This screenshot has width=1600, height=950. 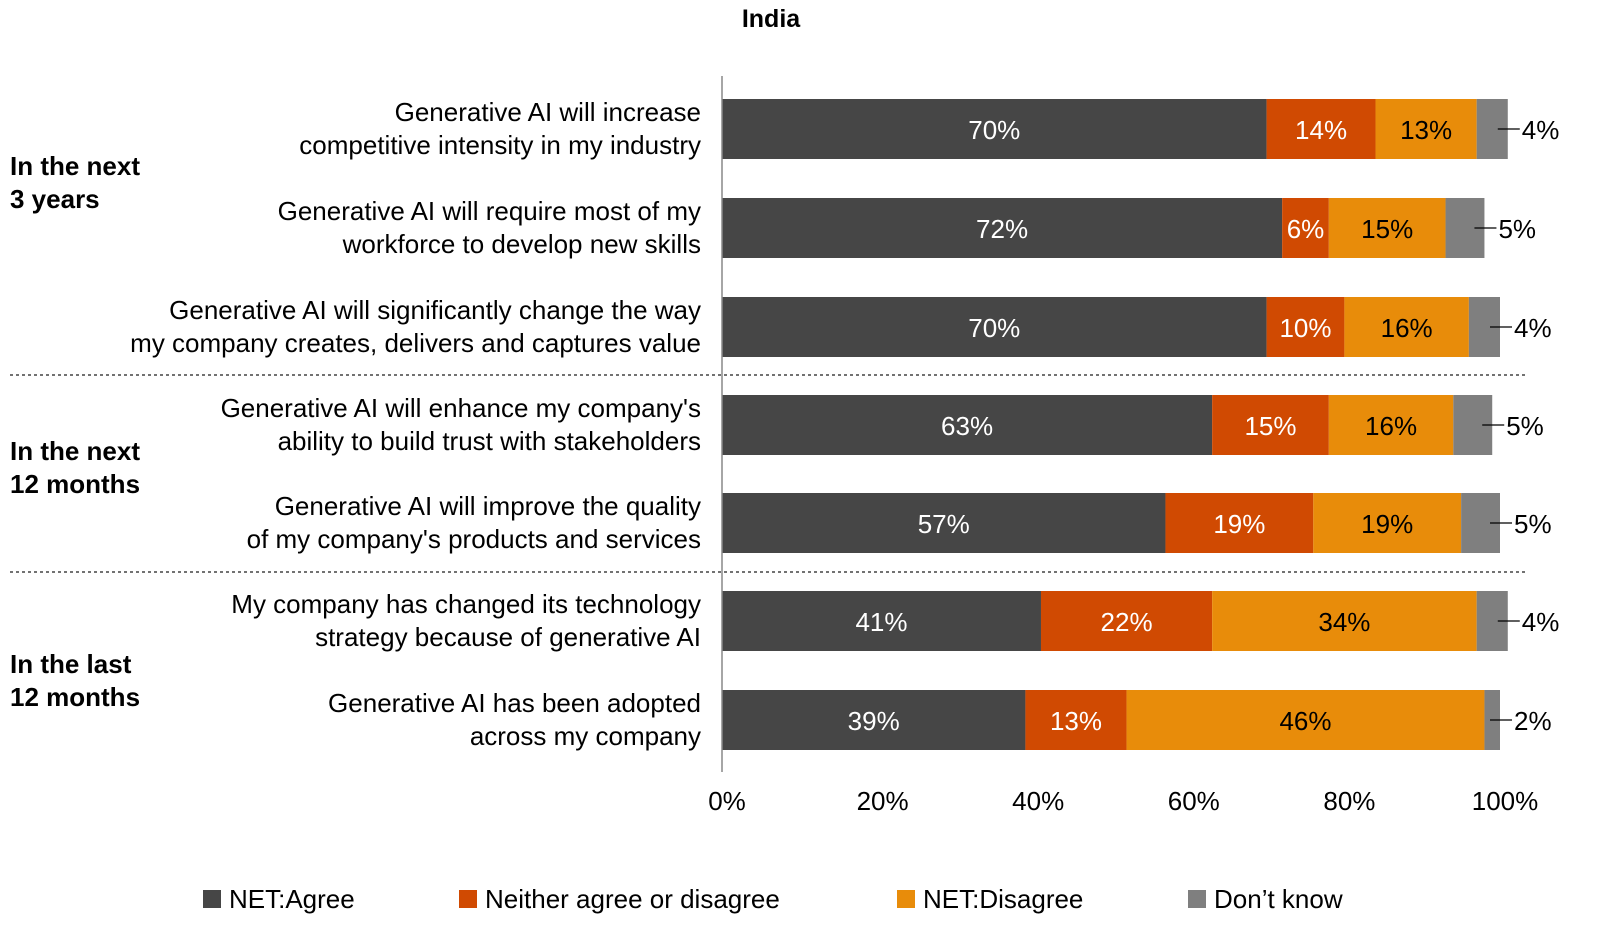 I want to click on data-label: 57%, so click(x=944, y=524).